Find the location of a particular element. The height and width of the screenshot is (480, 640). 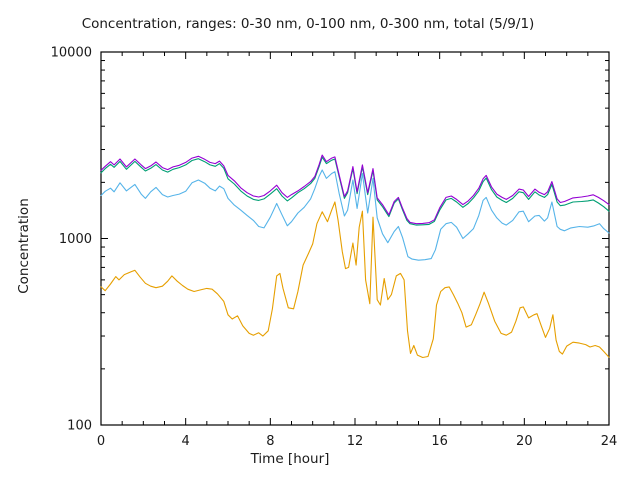

x-tick-label: 8 is located at coordinates (270, 441).